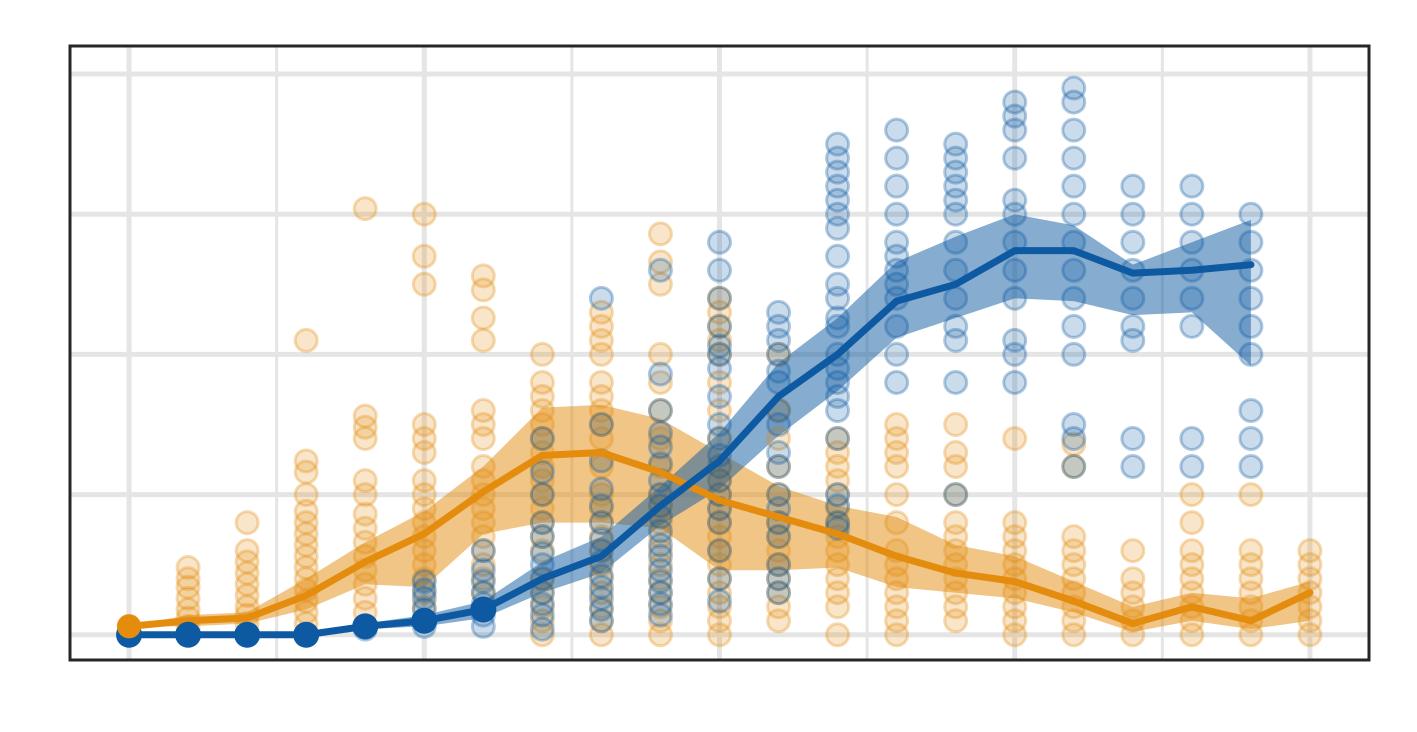 This screenshot has height=732, width=1417. What do you see at coordinates (129, 626) in the screenshot?
I see `orange-mean-marker` at bounding box center [129, 626].